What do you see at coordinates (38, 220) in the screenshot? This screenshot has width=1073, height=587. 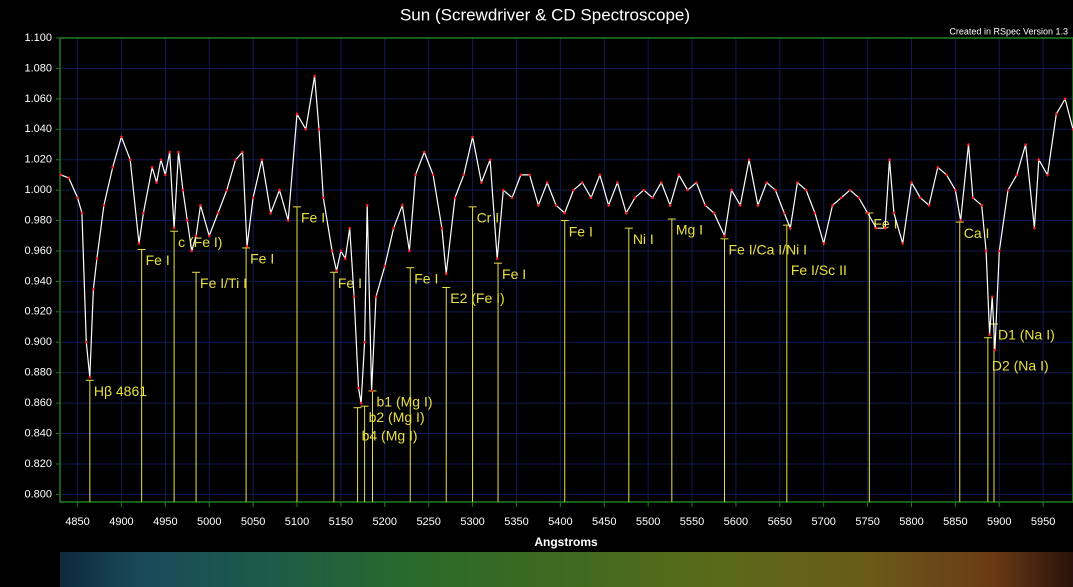 I see `y-tick-label: 0.980` at bounding box center [38, 220].